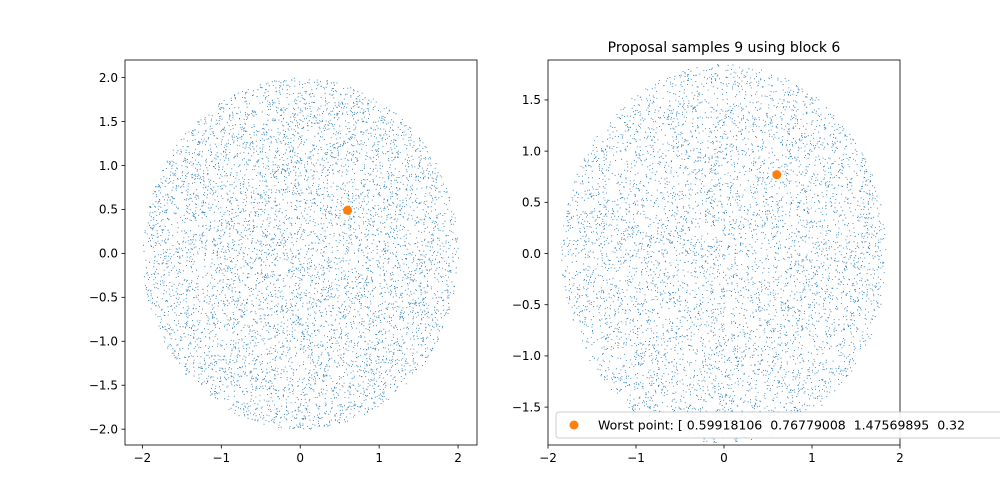 The image size is (1000, 500). Describe the element at coordinates (103, 429) in the screenshot. I see `y-tick-label: −2.0` at that location.